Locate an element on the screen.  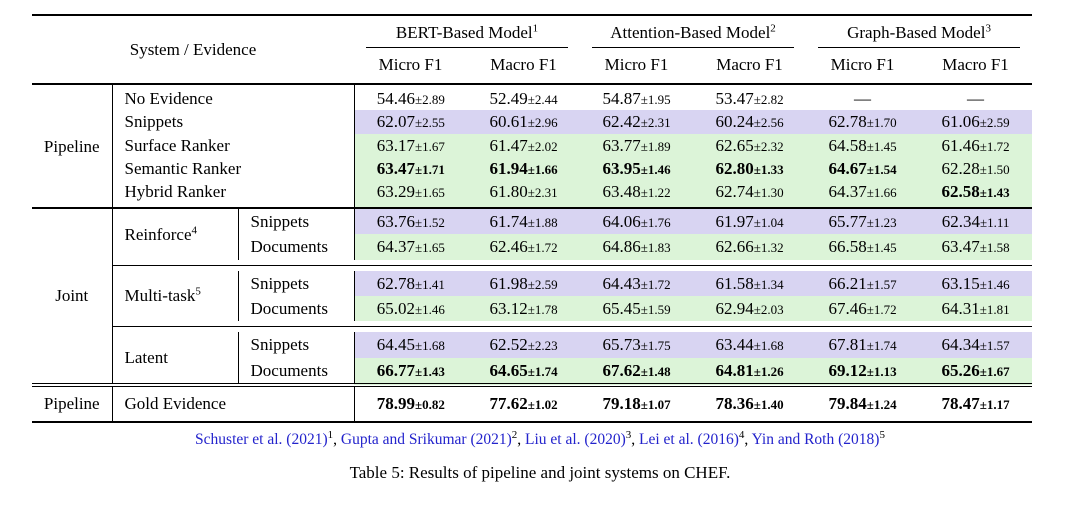
citation-footnote-marker: 4 is located at coordinates (741, 434).